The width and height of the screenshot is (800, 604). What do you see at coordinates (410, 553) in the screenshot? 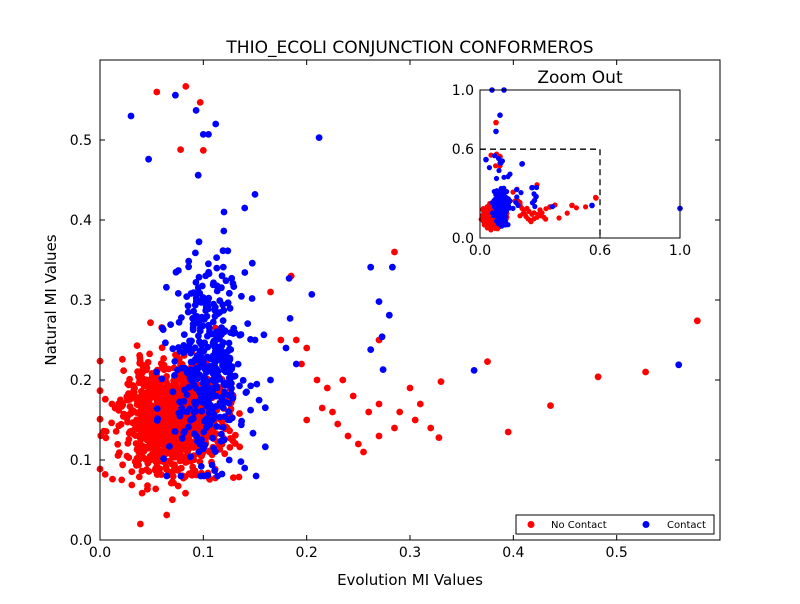
I see `x-tick-label: 0.3` at bounding box center [410, 553].